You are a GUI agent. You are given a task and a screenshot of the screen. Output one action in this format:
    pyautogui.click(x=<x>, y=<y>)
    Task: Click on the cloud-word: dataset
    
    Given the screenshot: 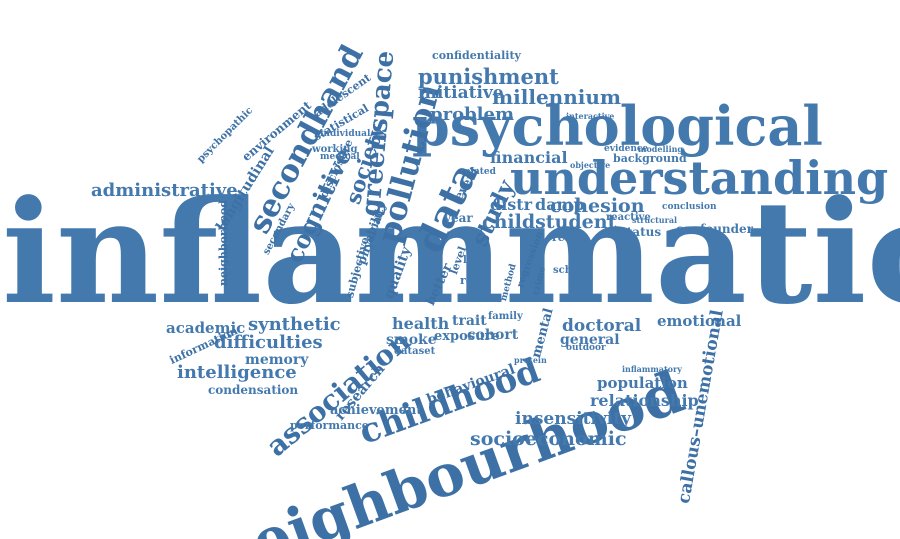 What is the action you would take?
    pyautogui.click(x=415, y=351)
    